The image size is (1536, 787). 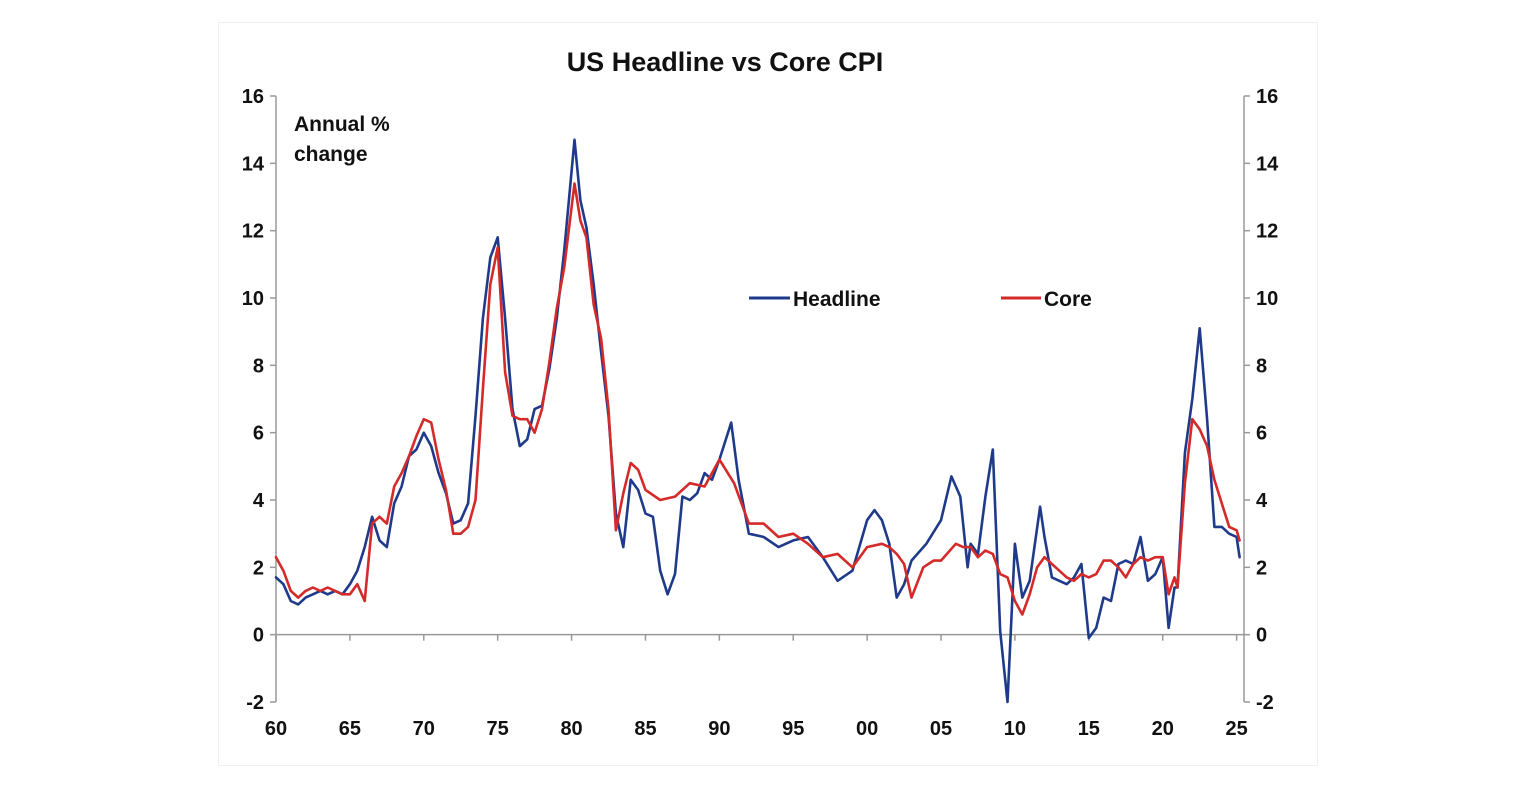 I want to click on right-tick-label: 4, so click(x=1262, y=501).